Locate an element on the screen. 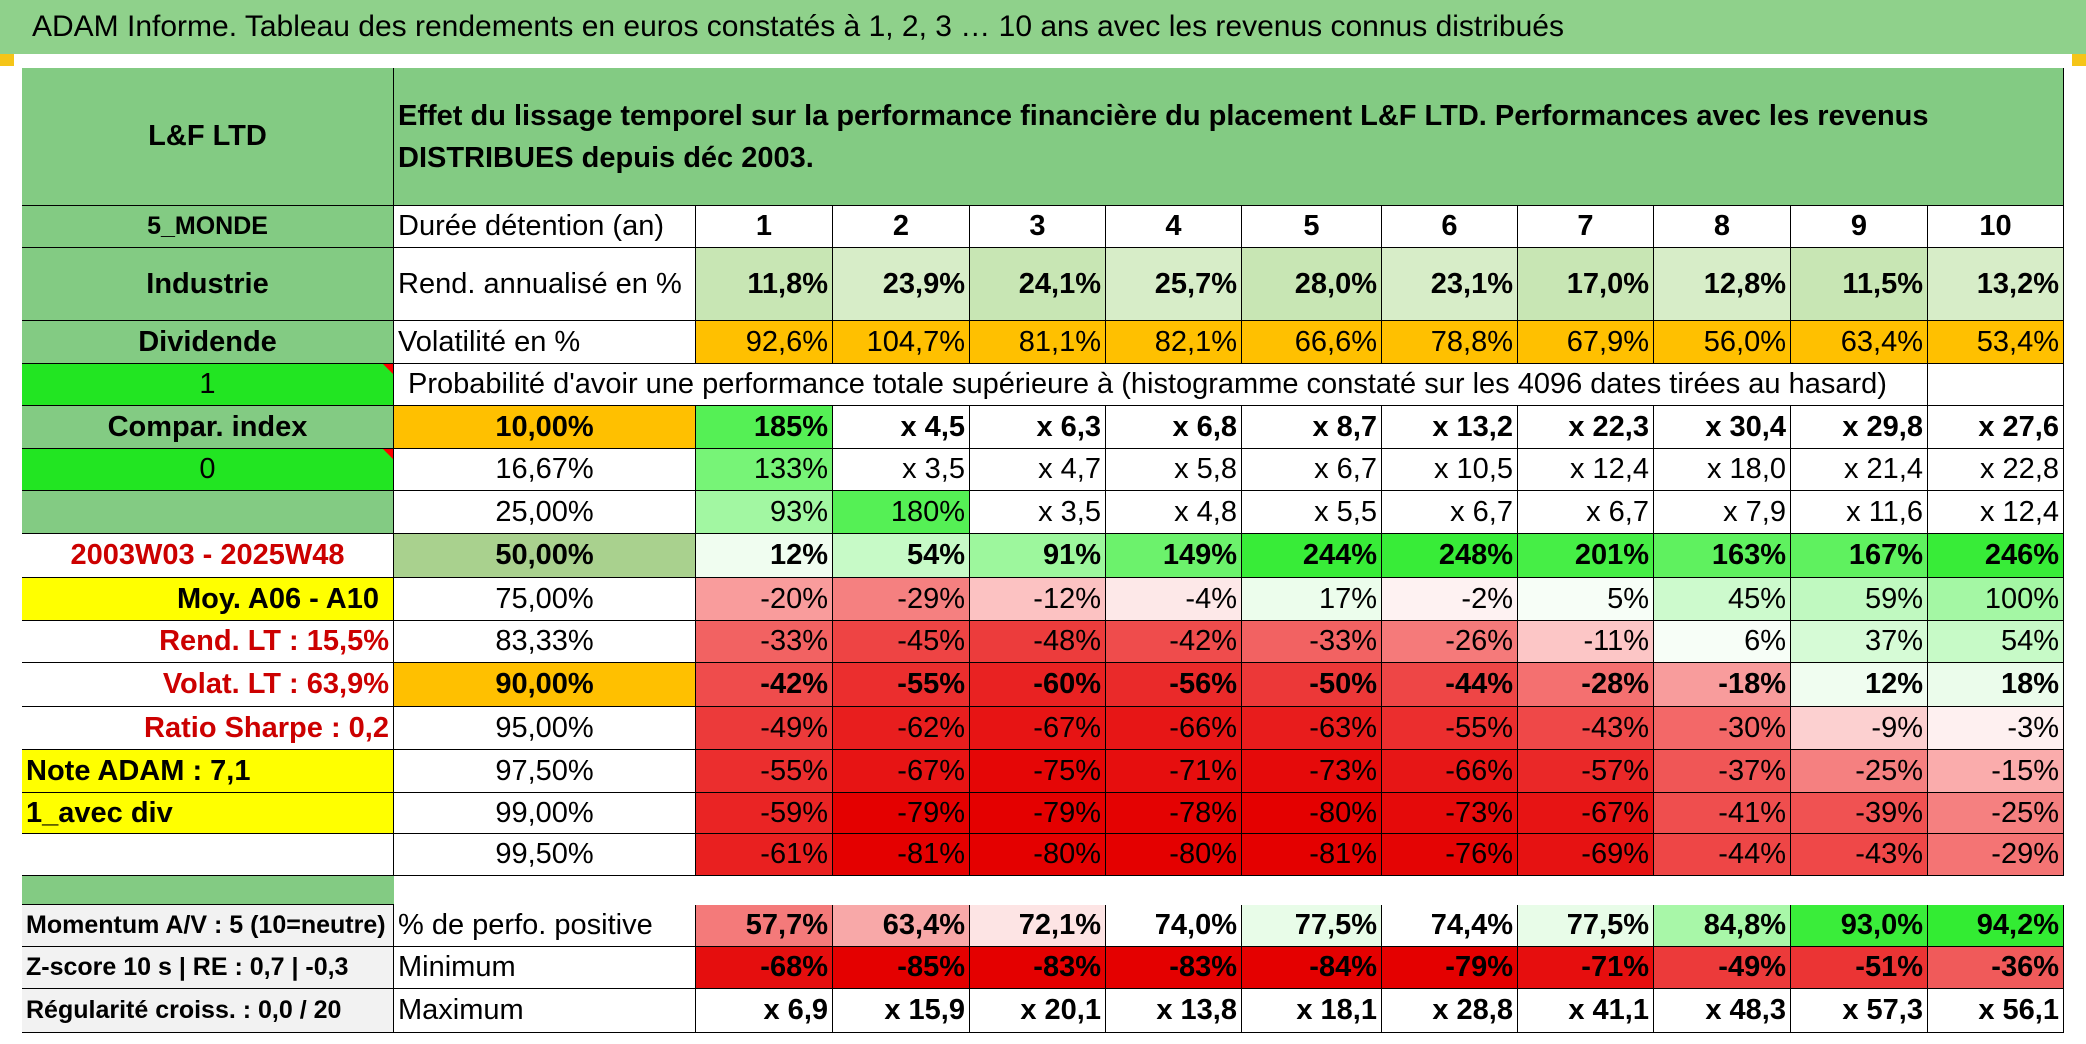 The height and width of the screenshot is (1044, 2086). max-value: x 56,1 is located at coordinates (1996, 1011).